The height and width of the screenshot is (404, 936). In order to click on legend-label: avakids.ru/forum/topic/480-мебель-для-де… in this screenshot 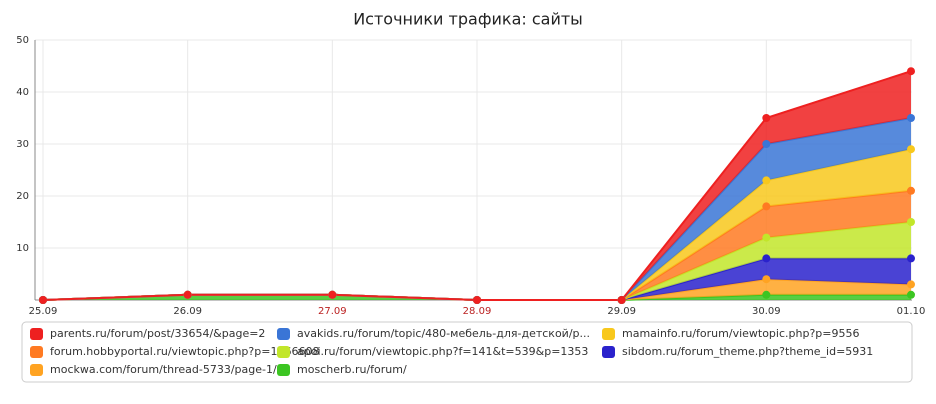, I will do `click(443, 333)`.